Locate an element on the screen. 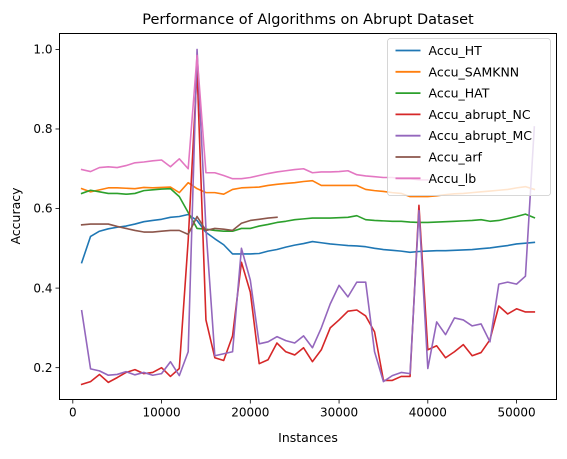 The image size is (567, 459). y-tick-label: 0.2 is located at coordinates (42, 368).